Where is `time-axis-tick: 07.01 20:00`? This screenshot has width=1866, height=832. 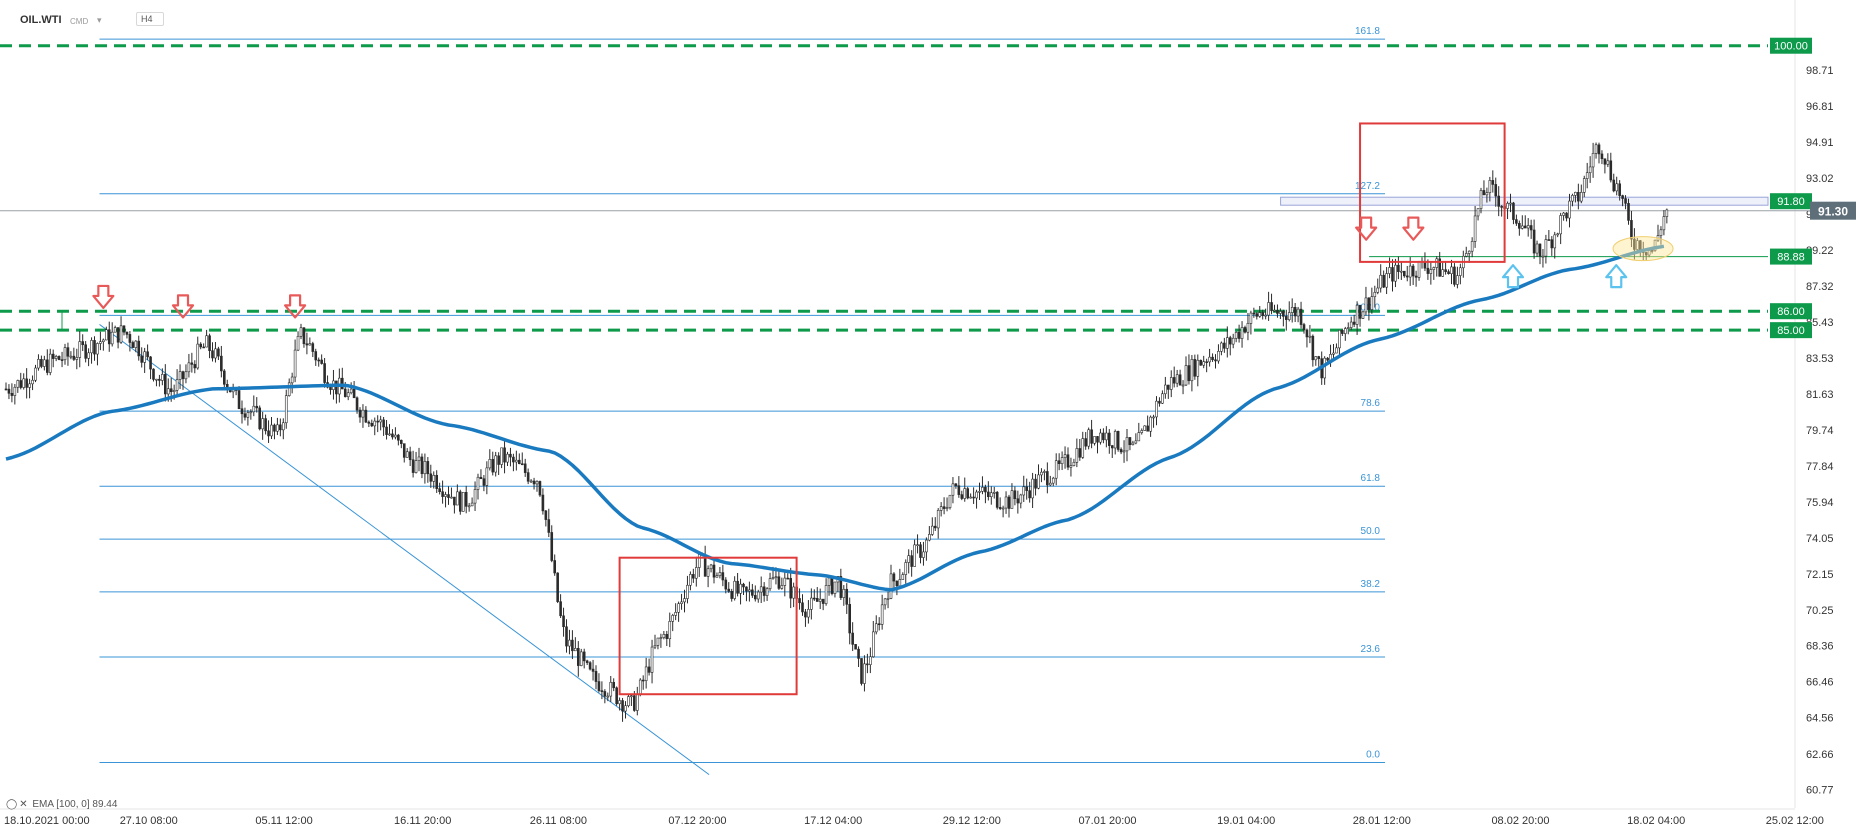 time-axis-tick: 07.01 20:00 is located at coordinates (1107, 821).